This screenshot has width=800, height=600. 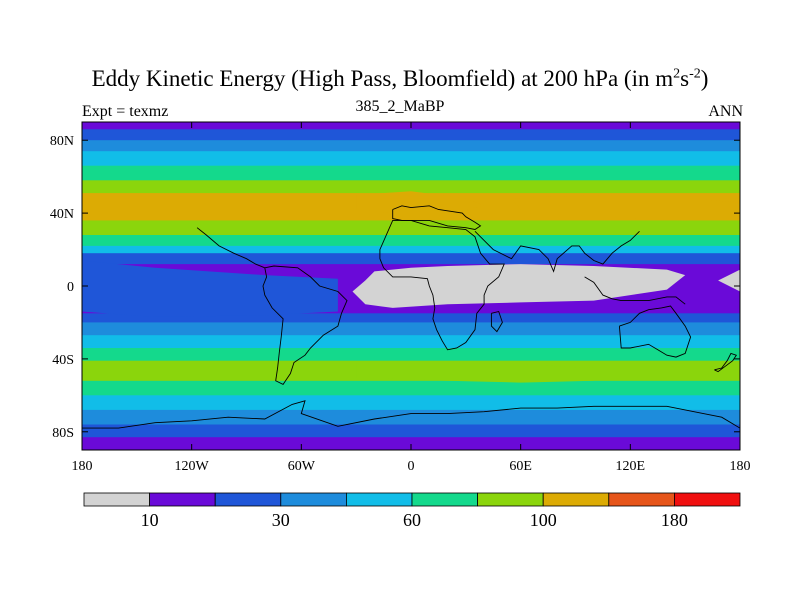 What do you see at coordinates (520, 466) in the screenshot?
I see `x-tick-label: 60E` at bounding box center [520, 466].